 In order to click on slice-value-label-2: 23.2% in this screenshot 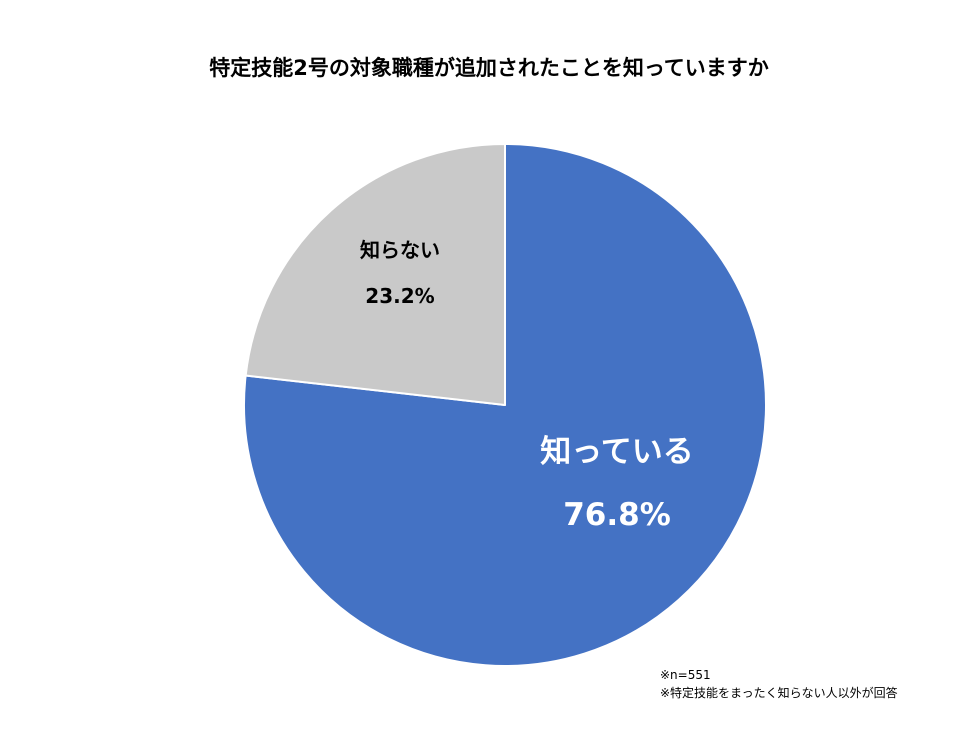, I will do `click(399, 296)`.